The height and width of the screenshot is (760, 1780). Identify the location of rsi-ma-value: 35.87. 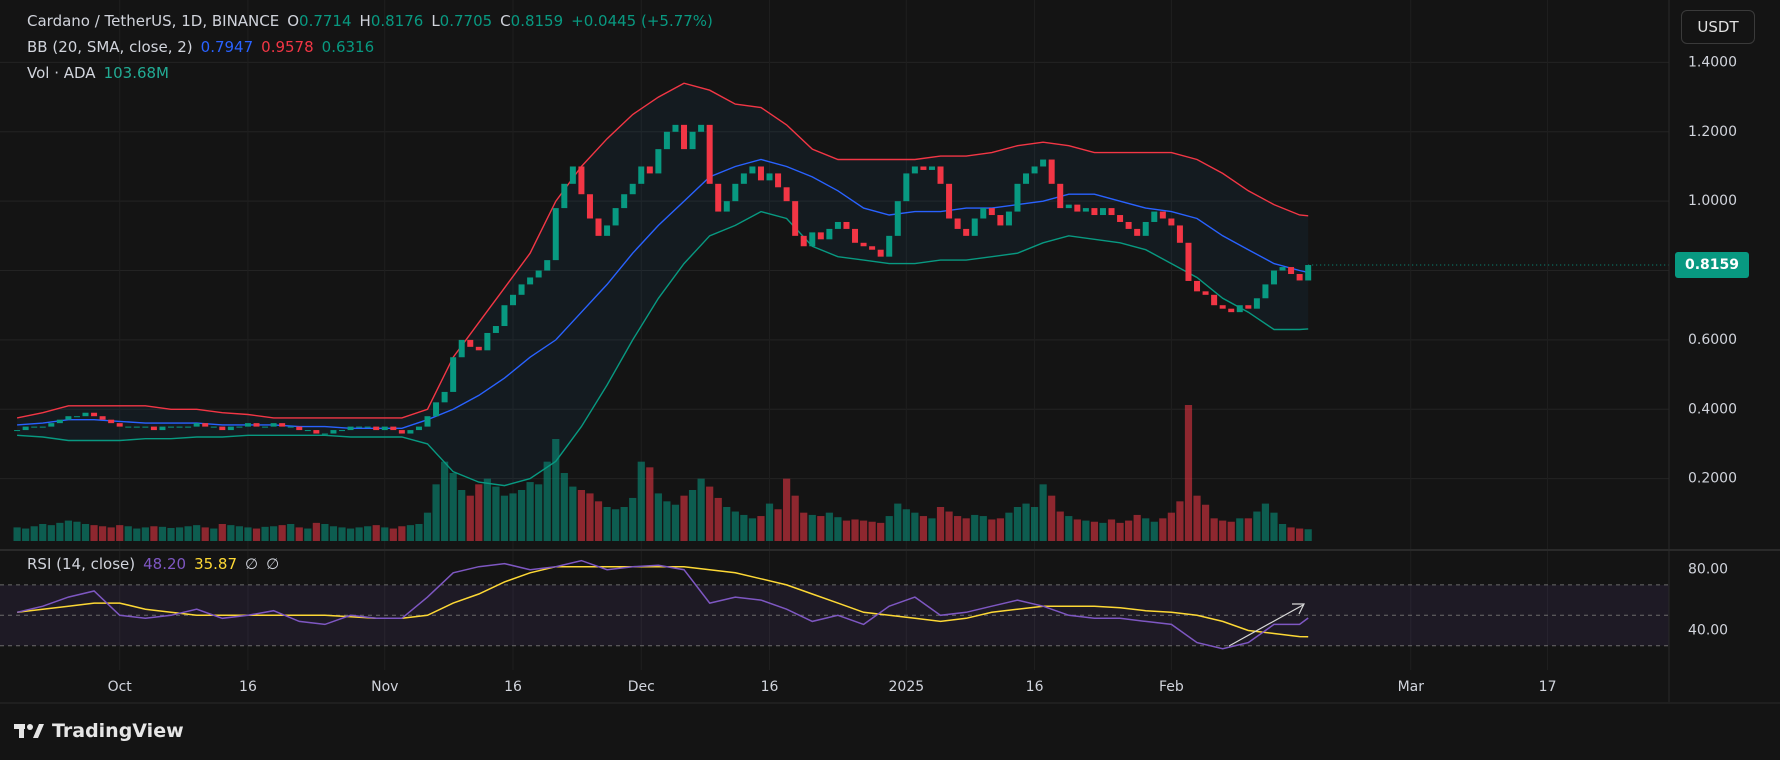
(216, 564).